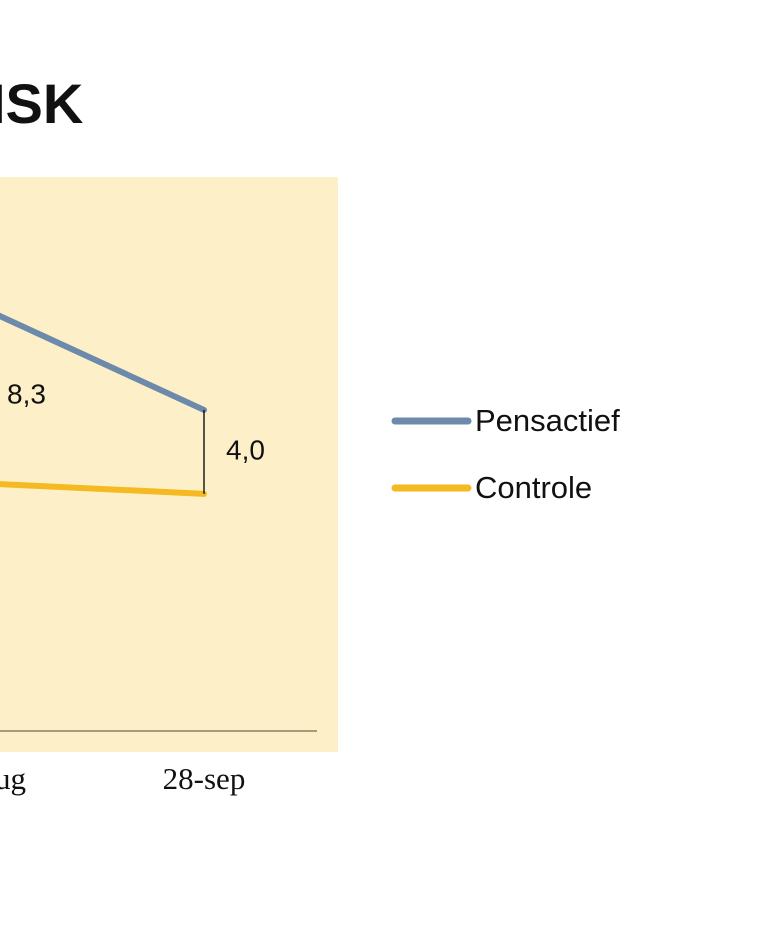 This screenshot has height=933, width=762. What do you see at coordinates (41, 103) in the screenshot?
I see `chart-title: ISK` at bounding box center [41, 103].